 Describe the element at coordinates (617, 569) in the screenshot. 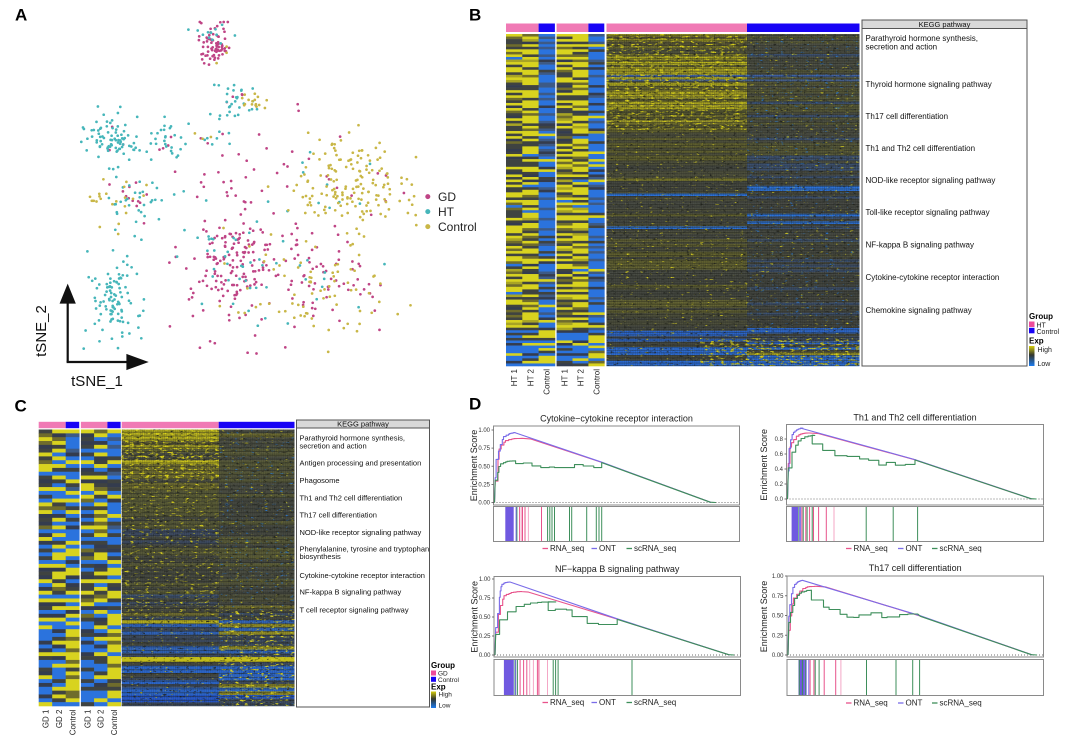

I see `svg-text: NF−kappa B signaling pathway` at that location.